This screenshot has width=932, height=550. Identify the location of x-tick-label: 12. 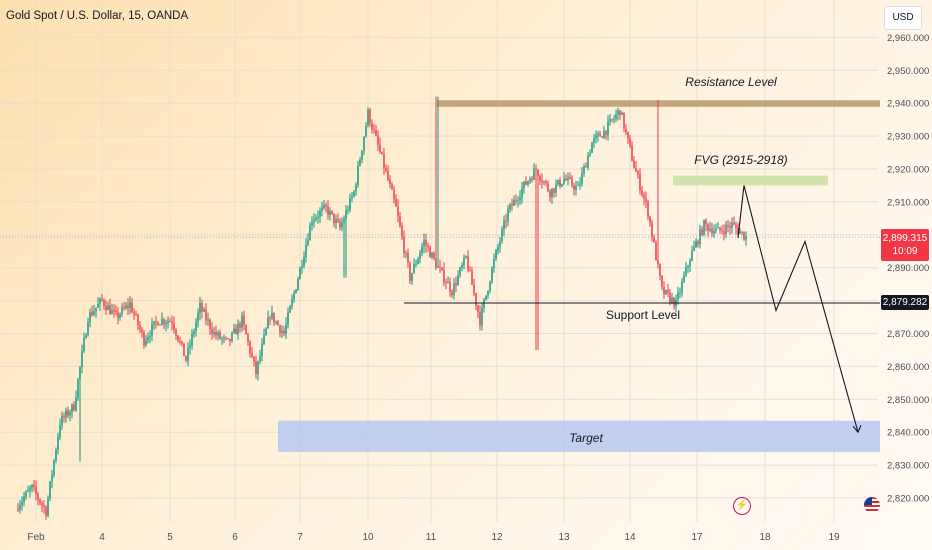
(497, 537).